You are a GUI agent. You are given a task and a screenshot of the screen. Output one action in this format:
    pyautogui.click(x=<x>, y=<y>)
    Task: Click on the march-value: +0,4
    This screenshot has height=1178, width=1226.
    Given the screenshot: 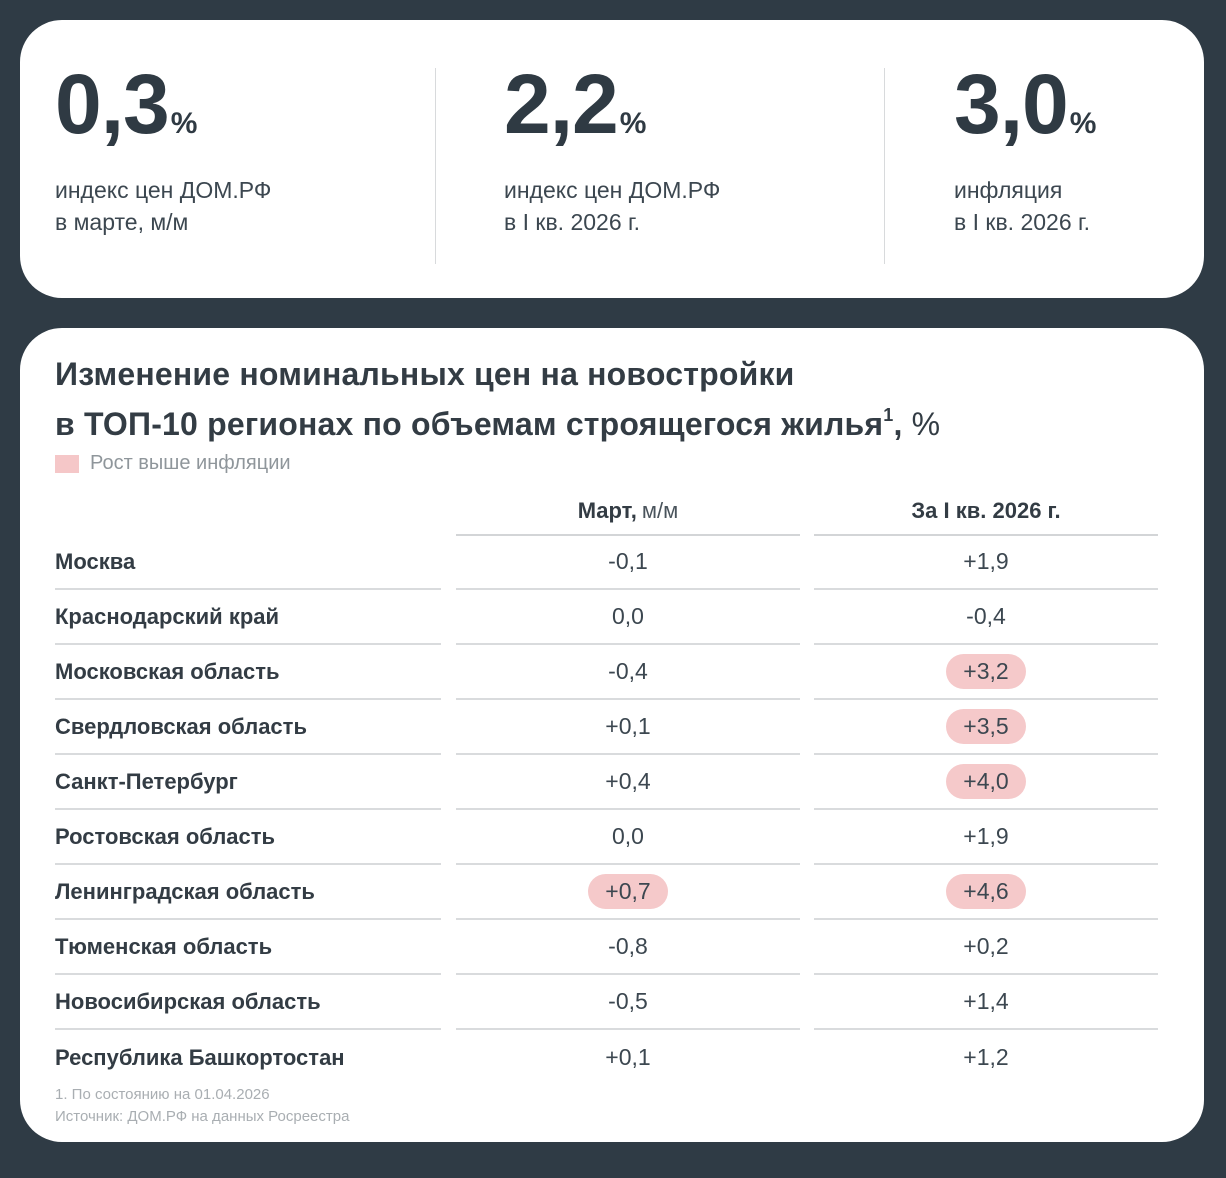 What is the action you would take?
    pyautogui.click(x=628, y=781)
    